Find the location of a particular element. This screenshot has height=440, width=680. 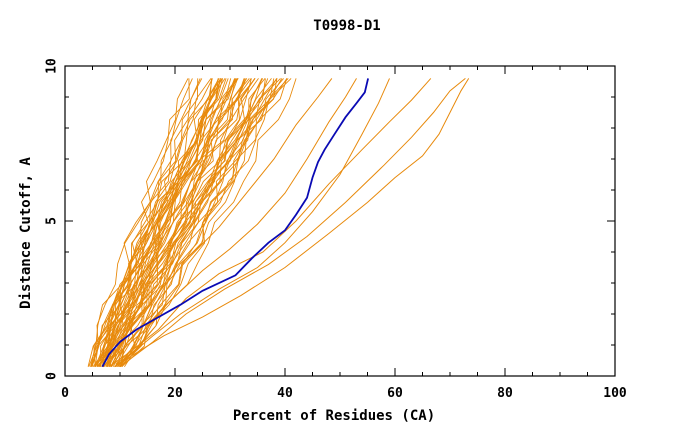

x-tick-label: 0 is located at coordinates (65, 393).